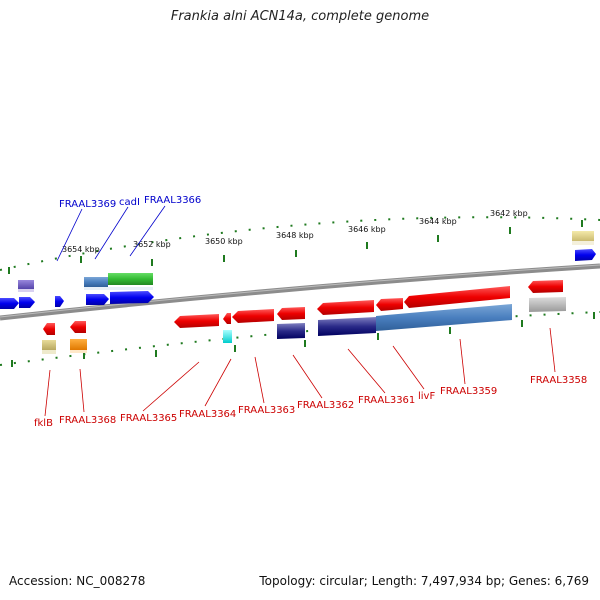 This screenshot has width=600, height=600. What do you see at coordinates (367, 229) in the screenshot?
I see `scale-label: 3646 kbp` at bounding box center [367, 229].